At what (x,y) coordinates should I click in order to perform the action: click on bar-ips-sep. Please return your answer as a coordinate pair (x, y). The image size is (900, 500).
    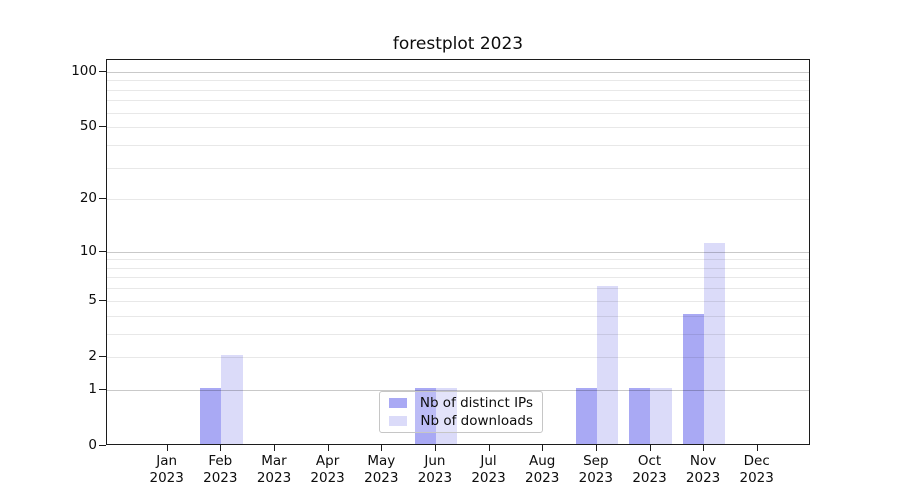
    Looking at the image, I should click on (586, 415).